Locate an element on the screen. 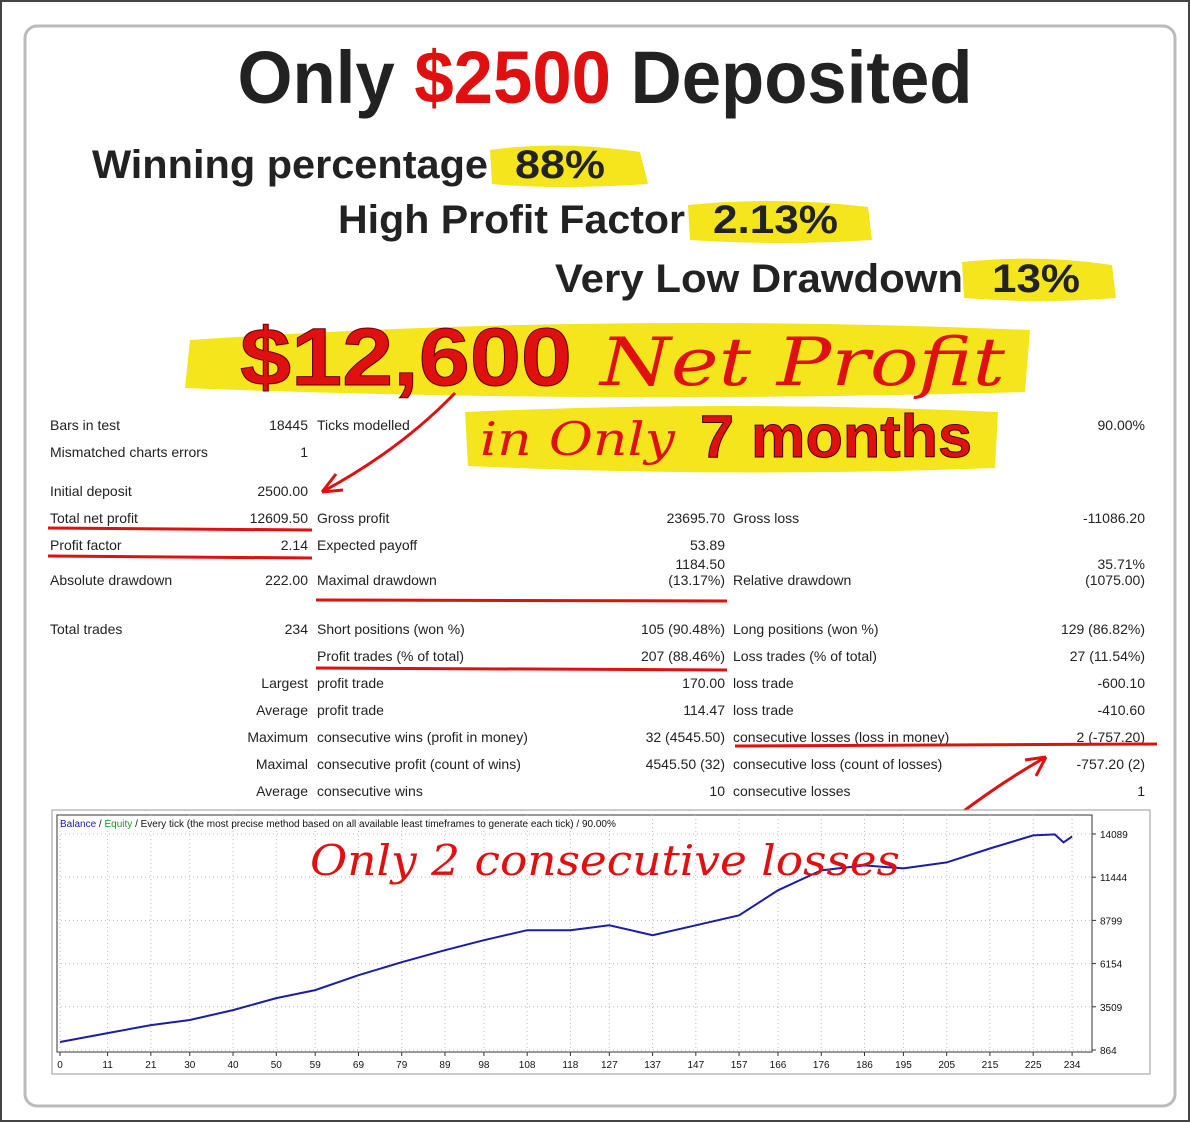 This screenshot has width=1190, height=1122. headline-amount: $2500 is located at coordinates (512, 77).